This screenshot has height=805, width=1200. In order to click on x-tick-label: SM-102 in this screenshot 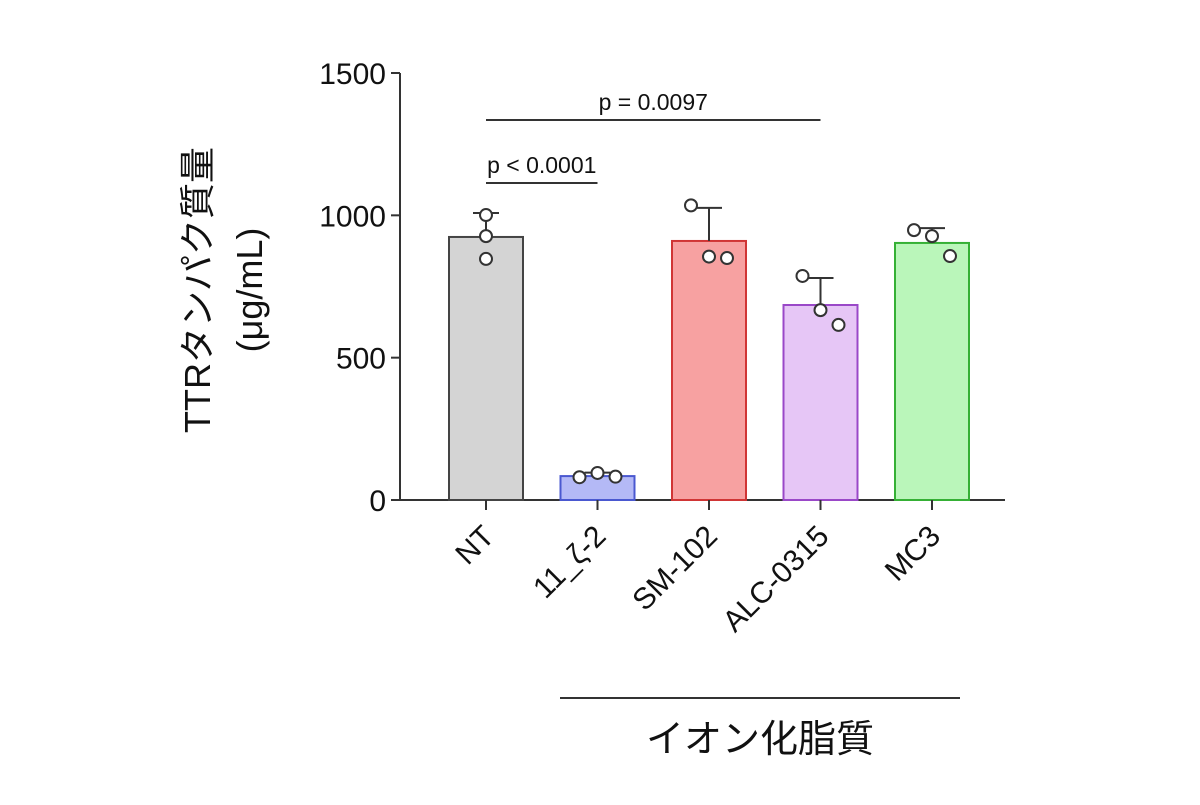, I will do `click(675, 569)`.